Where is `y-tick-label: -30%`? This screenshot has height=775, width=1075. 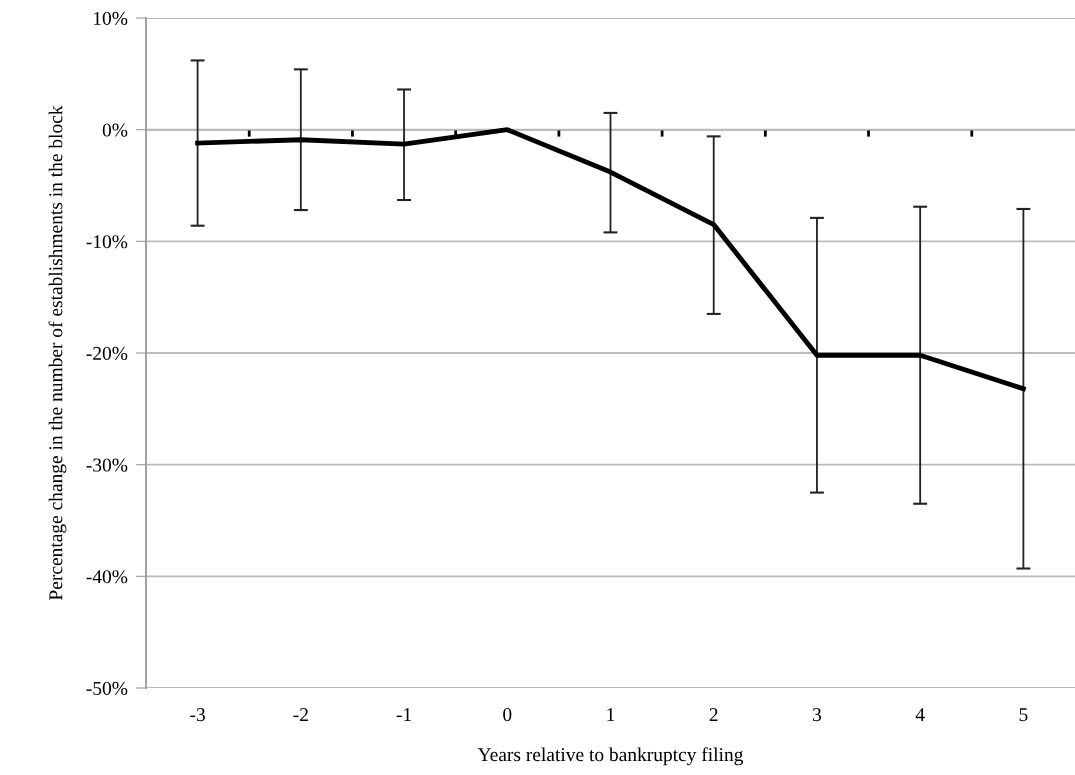
y-tick-label: -30% is located at coordinates (107, 465).